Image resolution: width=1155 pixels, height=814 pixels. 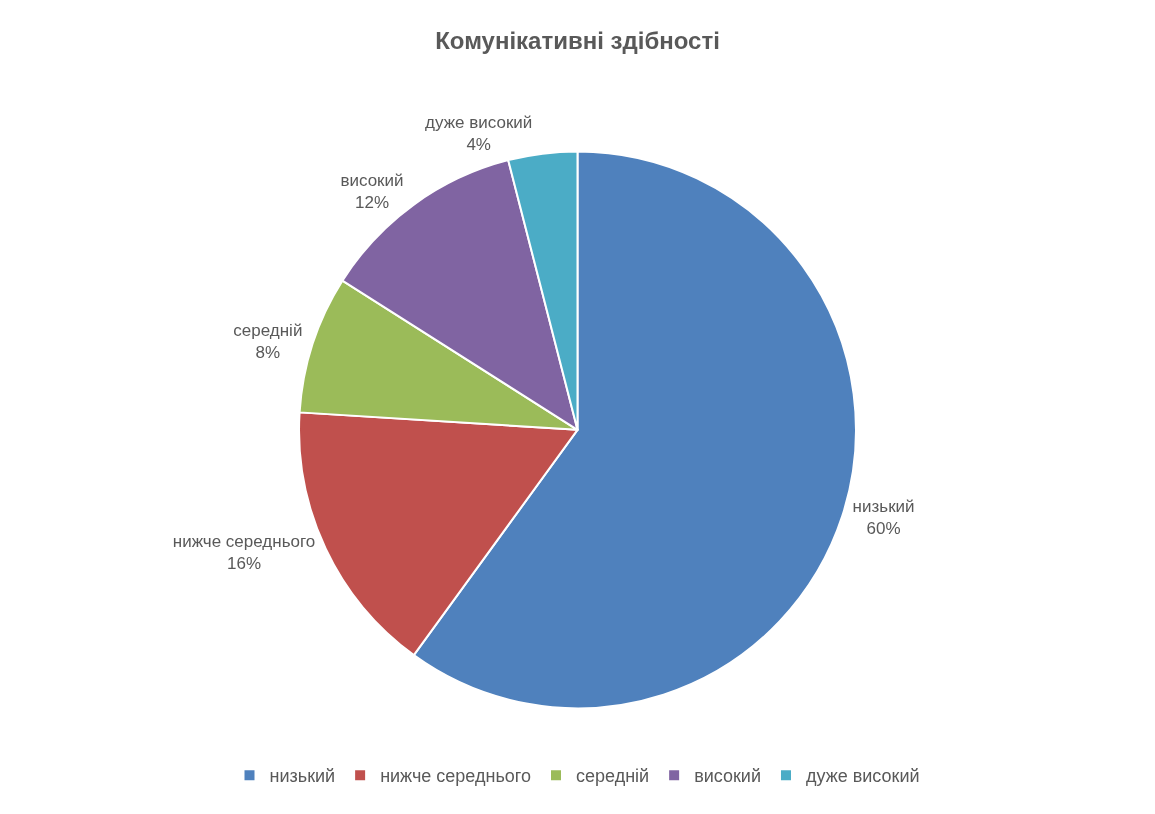 I want to click on slice-label: низький, so click(x=883, y=507).